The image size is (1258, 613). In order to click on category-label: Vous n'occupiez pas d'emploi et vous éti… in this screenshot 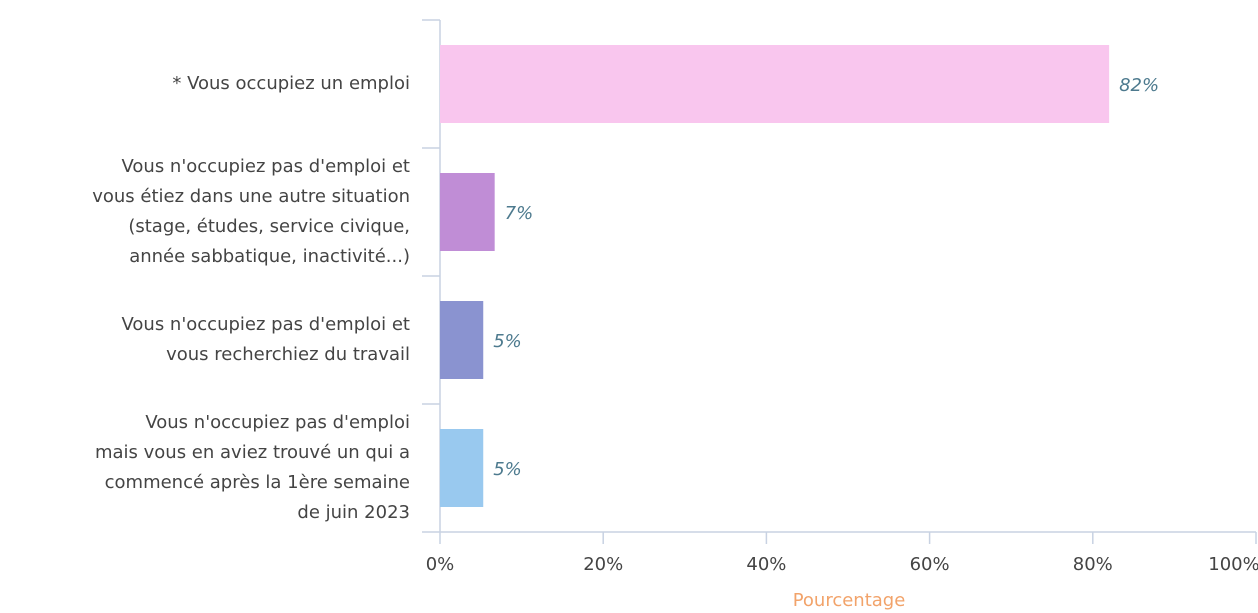, I will do `click(251, 211)`.